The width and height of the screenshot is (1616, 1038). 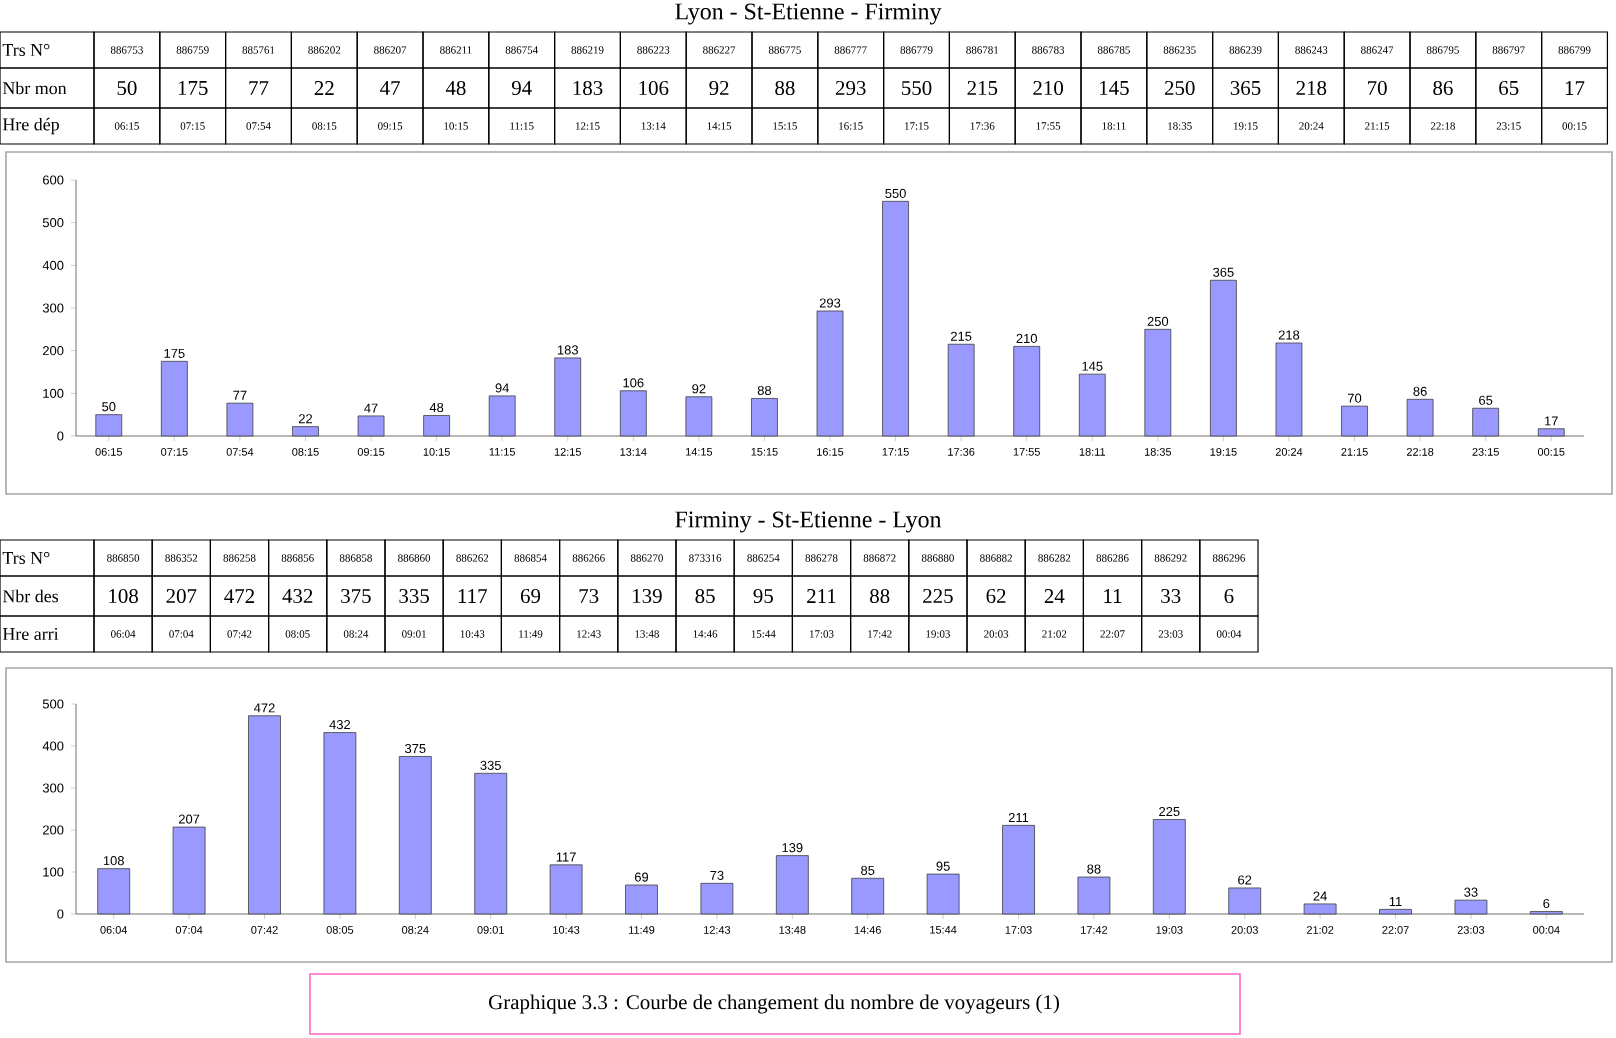 What do you see at coordinates (774, 1004) in the screenshot?
I see `text: Graphique 3.3 : Courbe de changement du nombre de voyageurs (1)` at bounding box center [774, 1004].